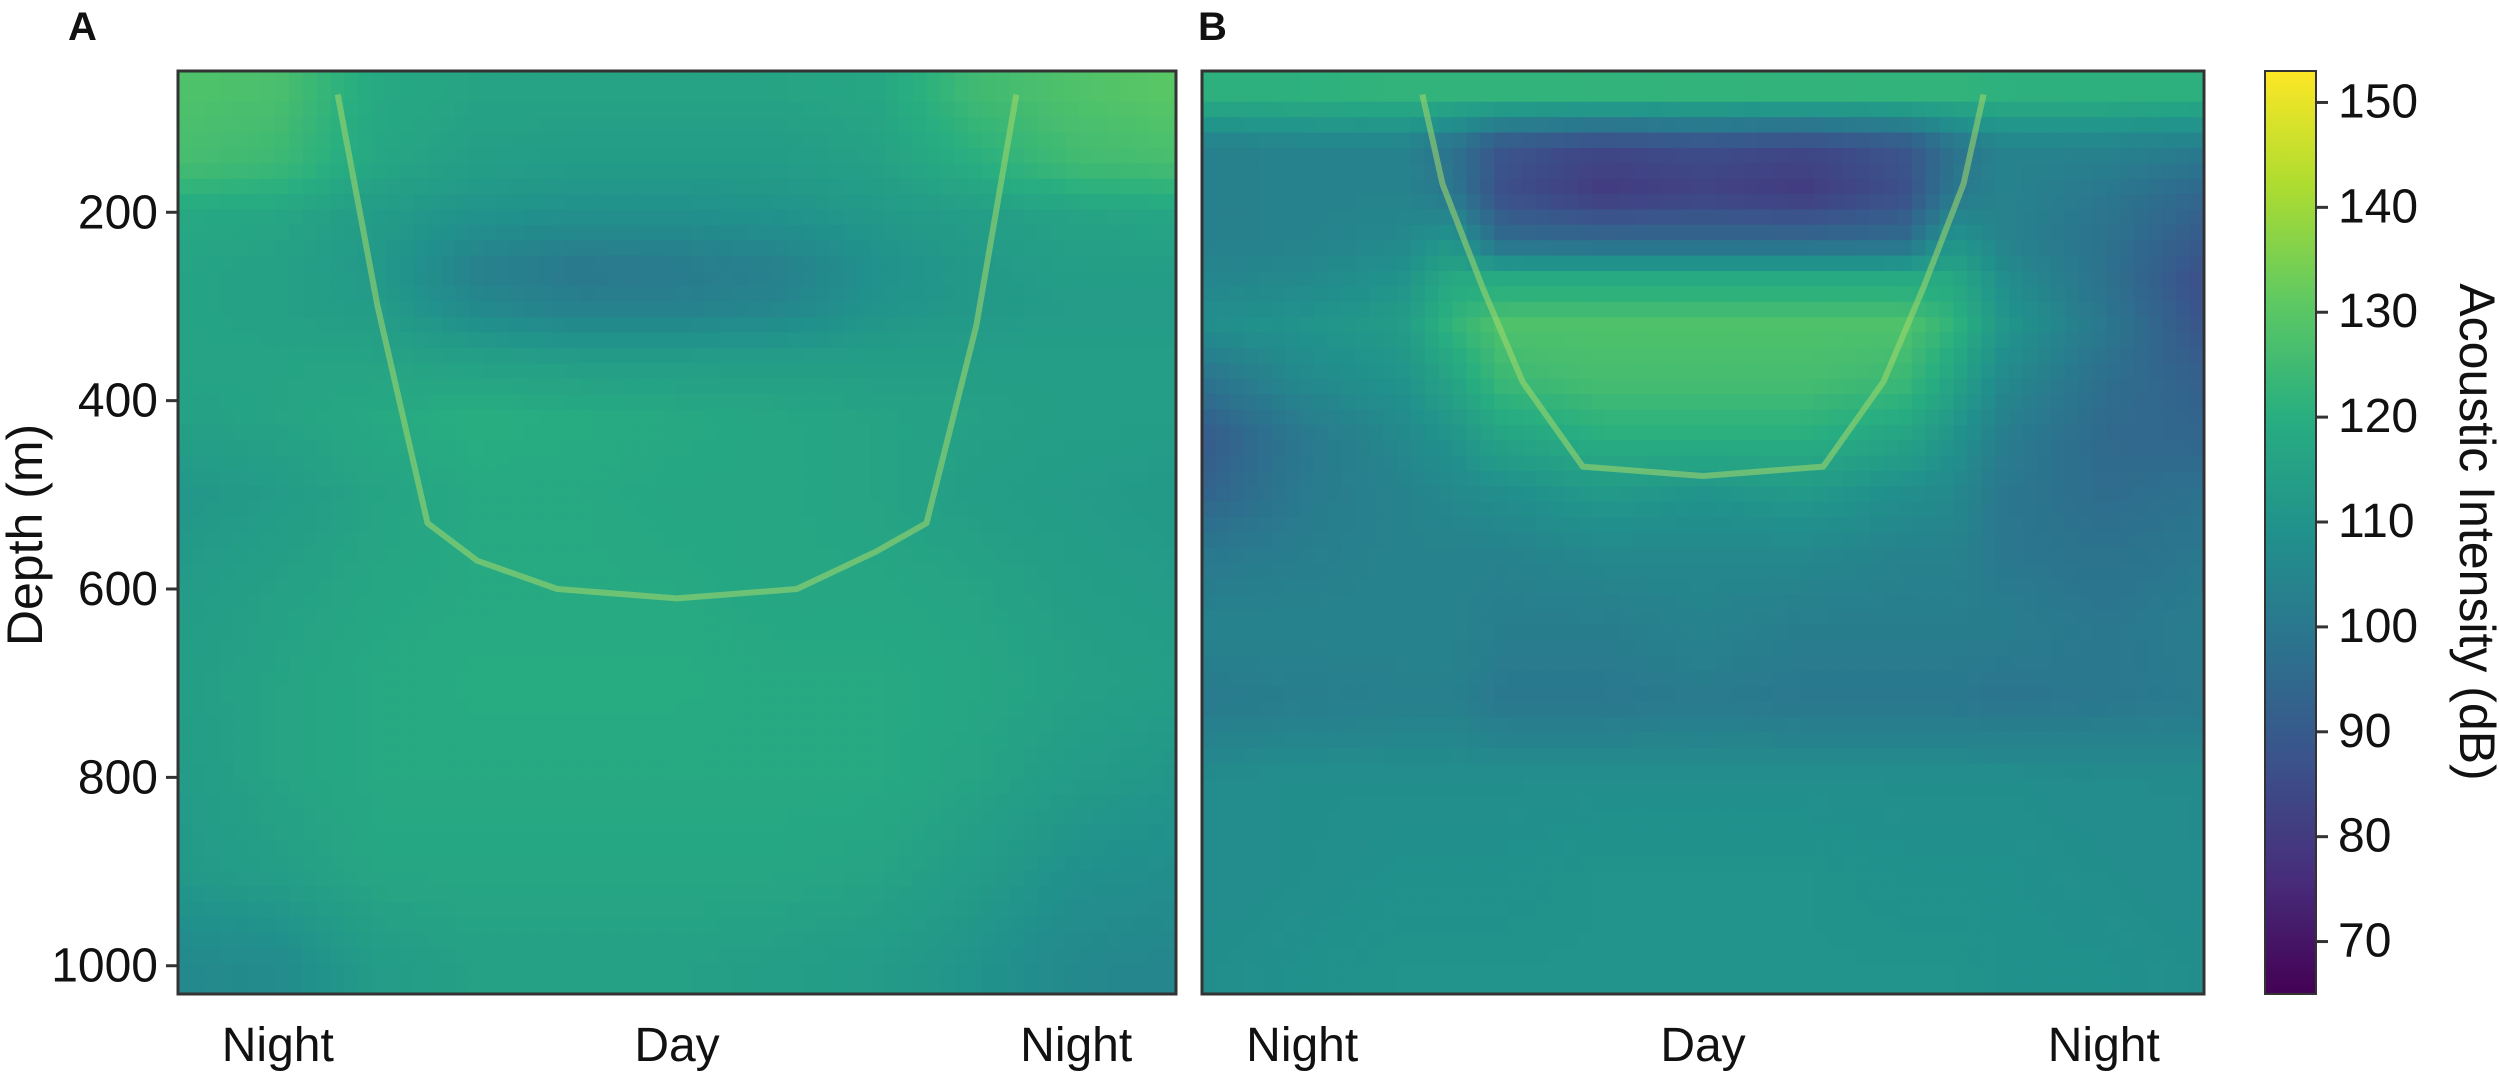  What do you see at coordinates (104, 966) in the screenshot?
I see `y-tick-label: 1000` at bounding box center [104, 966].